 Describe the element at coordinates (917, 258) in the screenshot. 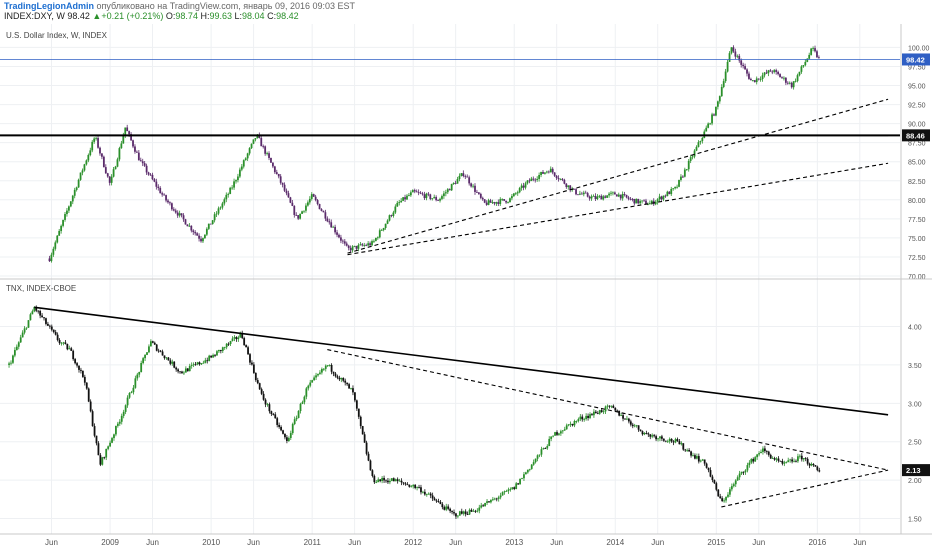

I see `price-tick-label: 72.50` at that location.